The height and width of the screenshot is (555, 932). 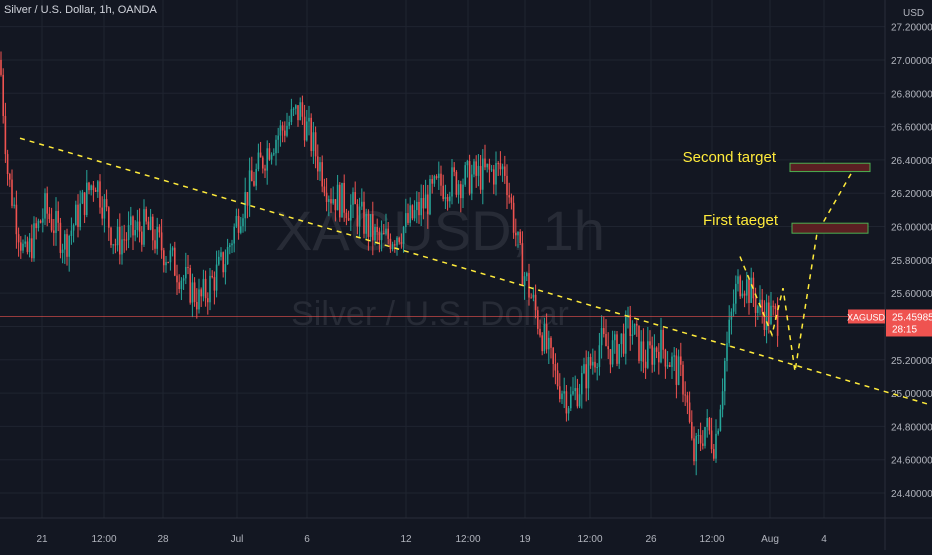 What do you see at coordinates (42, 539) in the screenshot?
I see `x-tick-label: 21` at bounding box center [42, 539].